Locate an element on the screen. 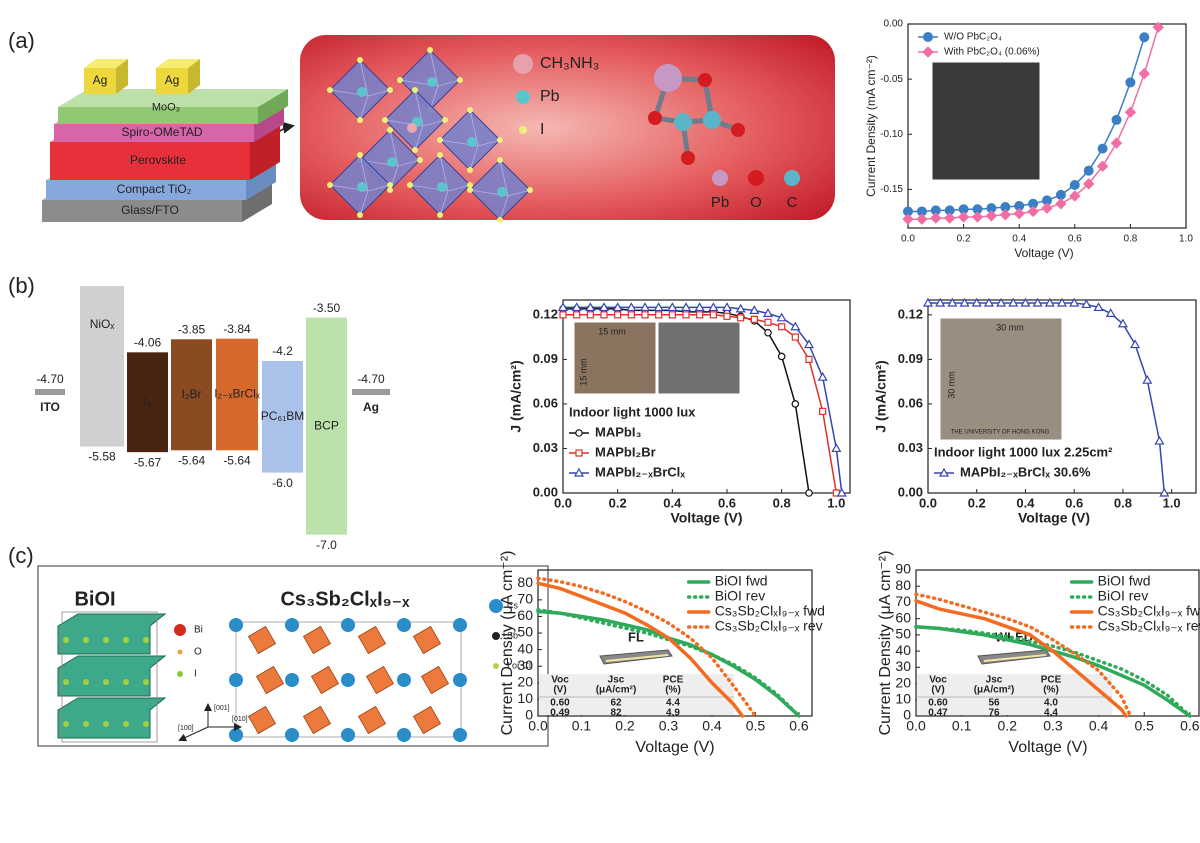 The height and width of the screenshot is (843, 1200). energy-level is located at coordinates (371, 392).